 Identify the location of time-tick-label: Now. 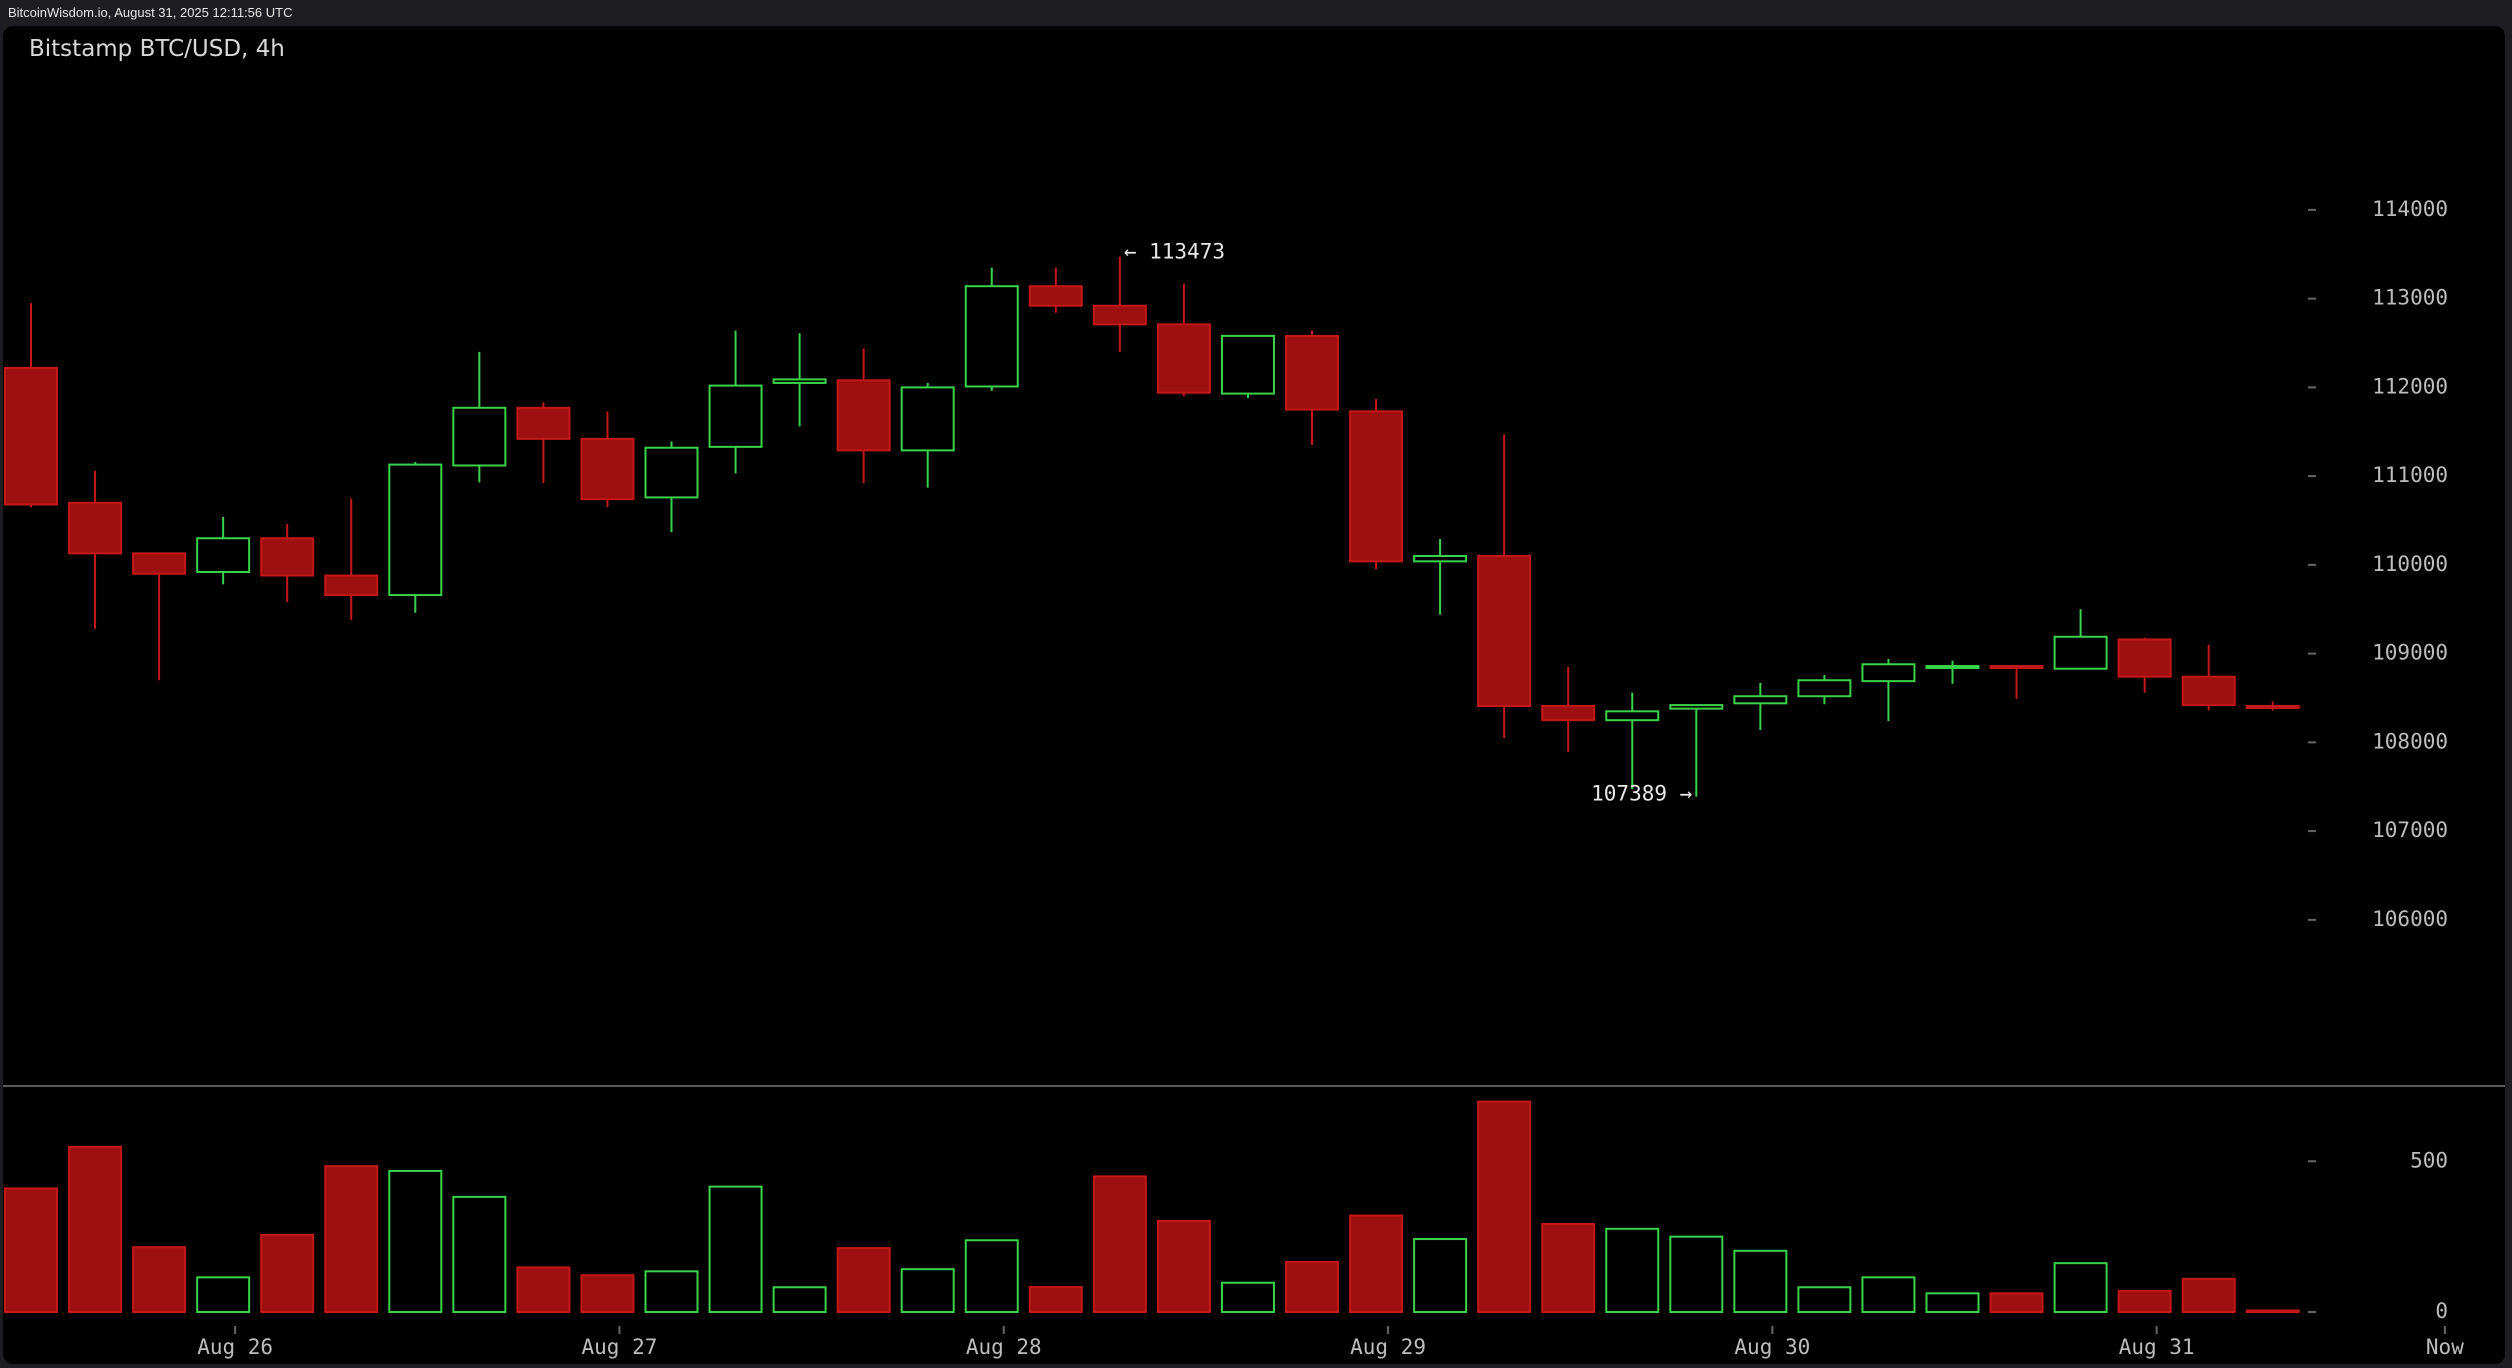
(2445, 1347).